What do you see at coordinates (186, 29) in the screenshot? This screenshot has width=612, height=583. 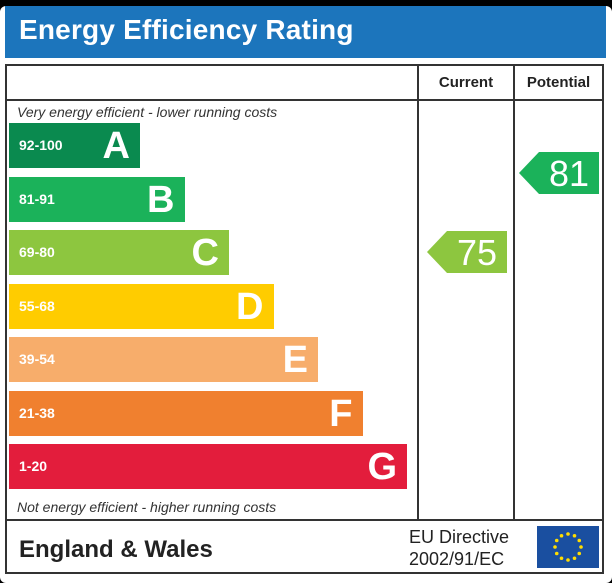 I see `chart-title: Energy Efficiency Rating` at bounding box center [186, 29].